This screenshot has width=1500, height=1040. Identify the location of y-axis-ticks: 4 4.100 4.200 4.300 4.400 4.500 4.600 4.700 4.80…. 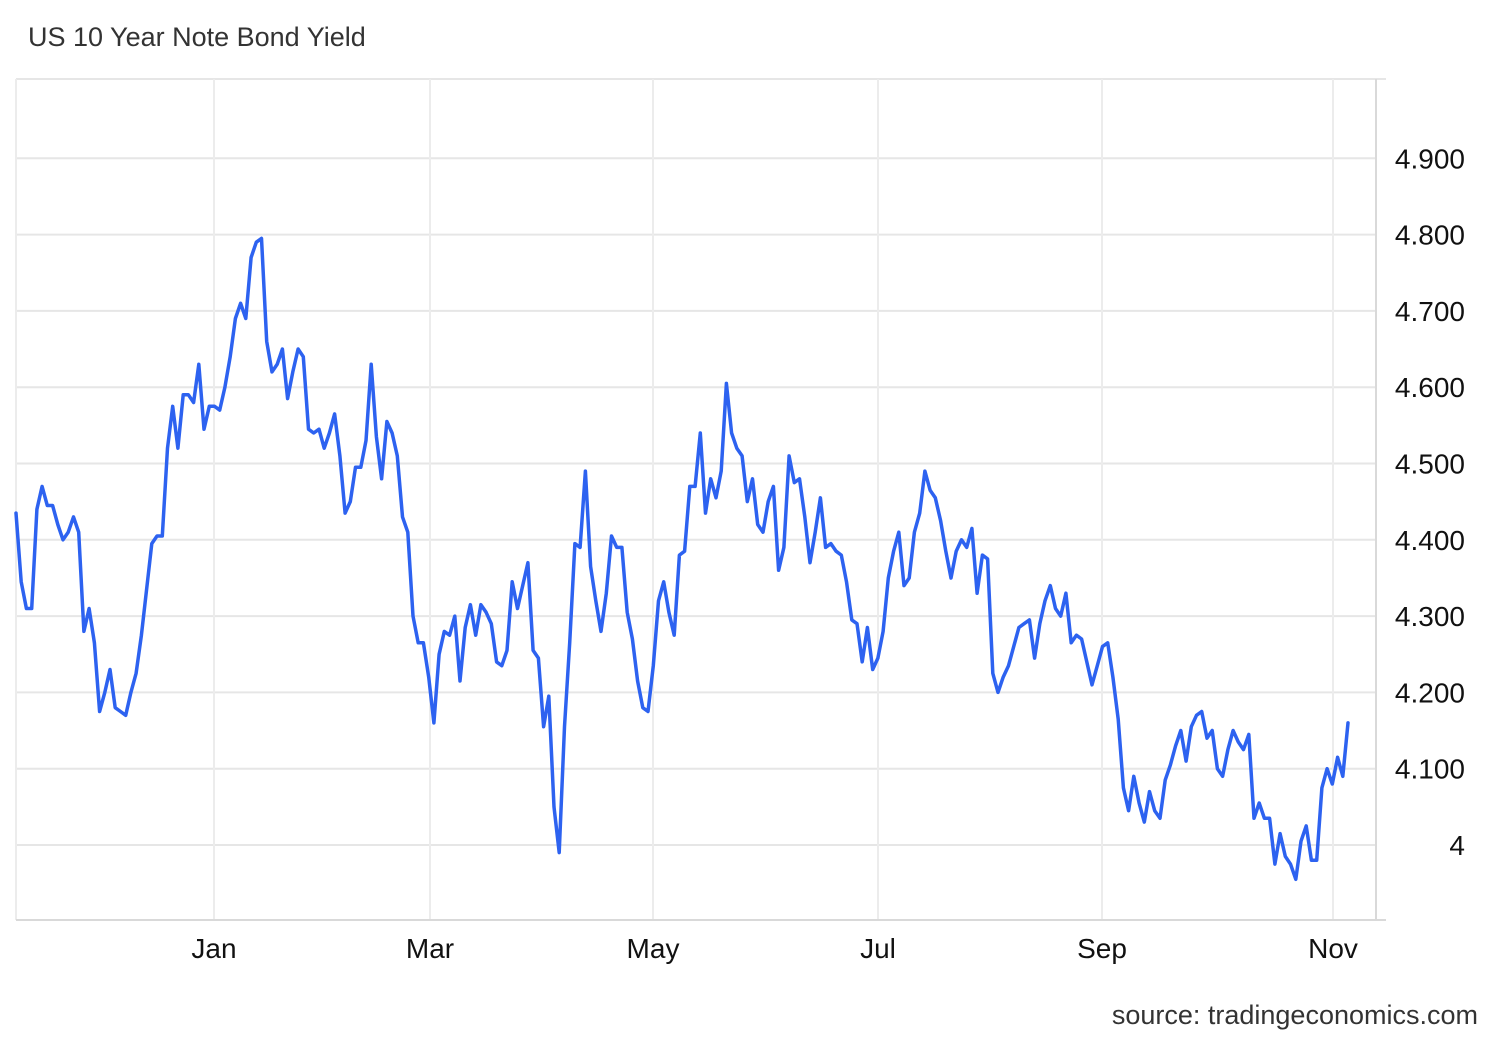
(1430, 502).